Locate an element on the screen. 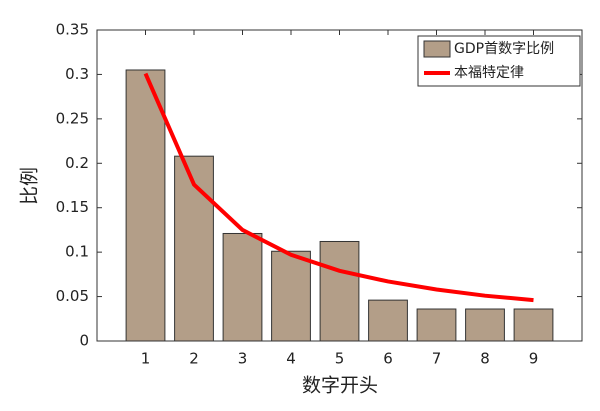  x-tick-label: 3 is located at coordinates (243, 359).